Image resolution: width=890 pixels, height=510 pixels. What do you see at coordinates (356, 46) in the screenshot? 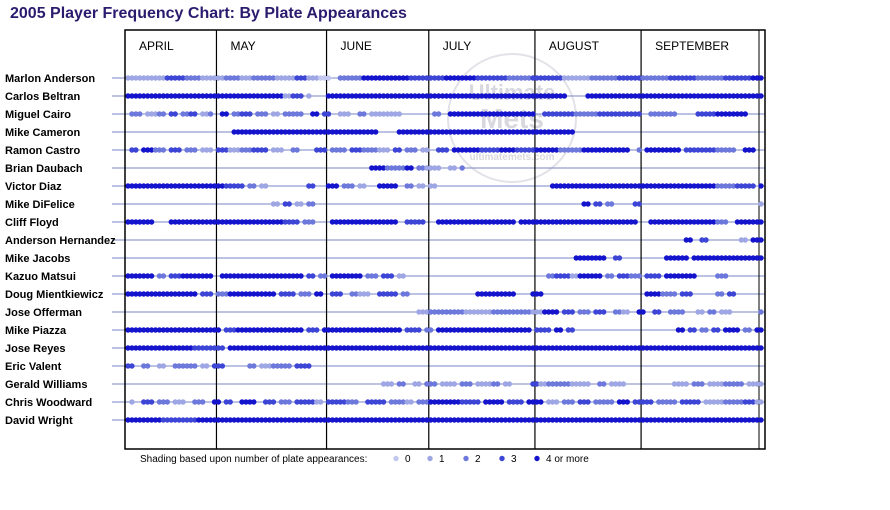
I see `month-label: JUNE` at bounding box center [356, 46].